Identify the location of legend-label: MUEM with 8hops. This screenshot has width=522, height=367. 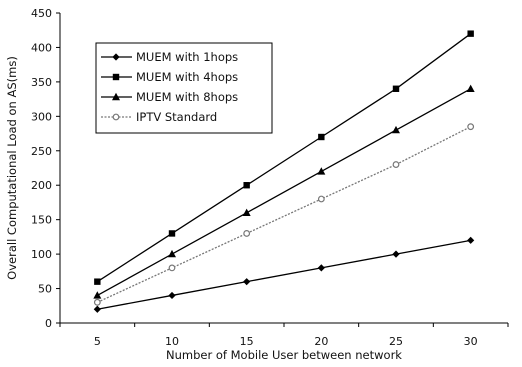
(187, 97).